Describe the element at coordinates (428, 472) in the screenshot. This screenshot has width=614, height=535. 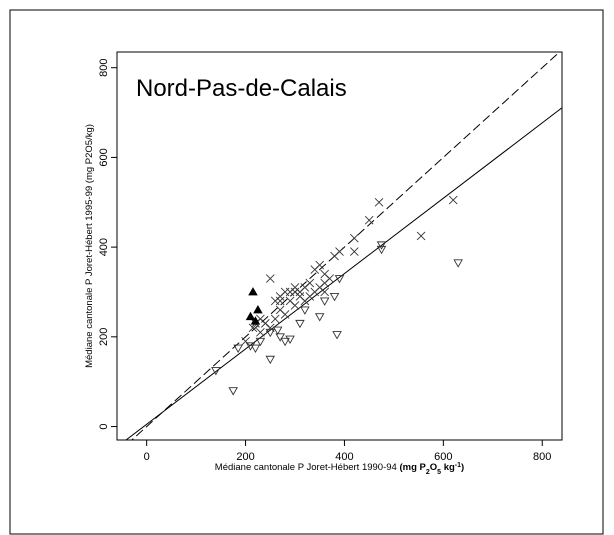
I see `x-axis-label-part: 2` at that location.